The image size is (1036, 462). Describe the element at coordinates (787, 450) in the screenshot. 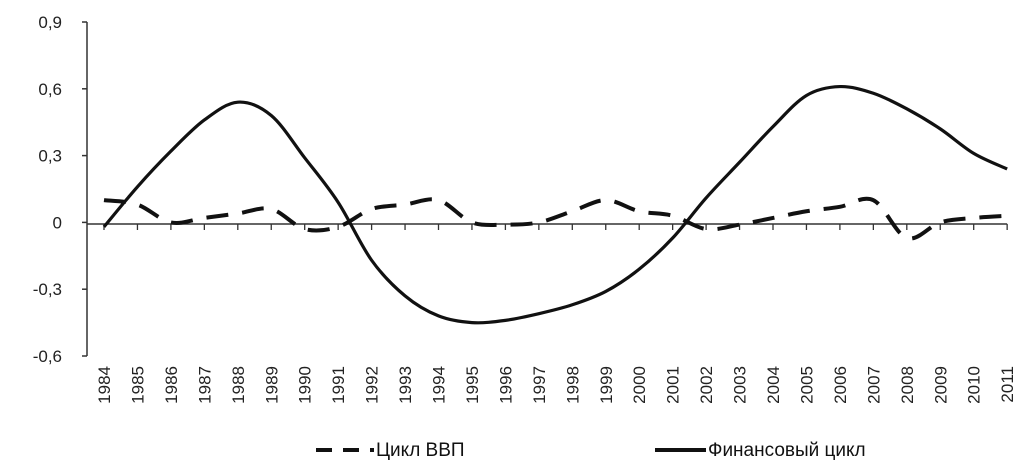

I see `legend-label-financial-cycle: Финансовый цикл` at that location.